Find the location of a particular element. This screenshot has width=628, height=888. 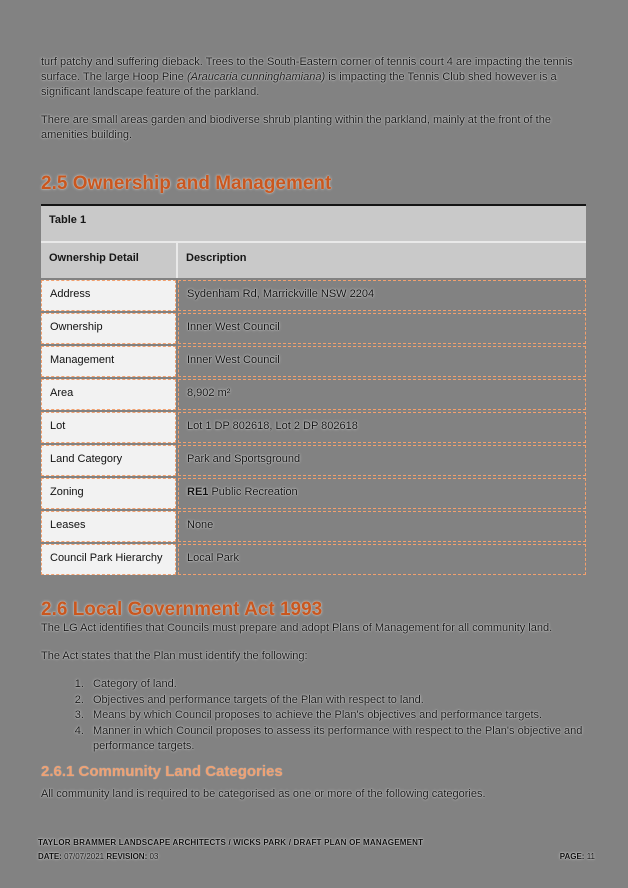

footer-date-revision: DATE: 07/07/2021 REVISION: 03 is located at coordinates (98, 857).